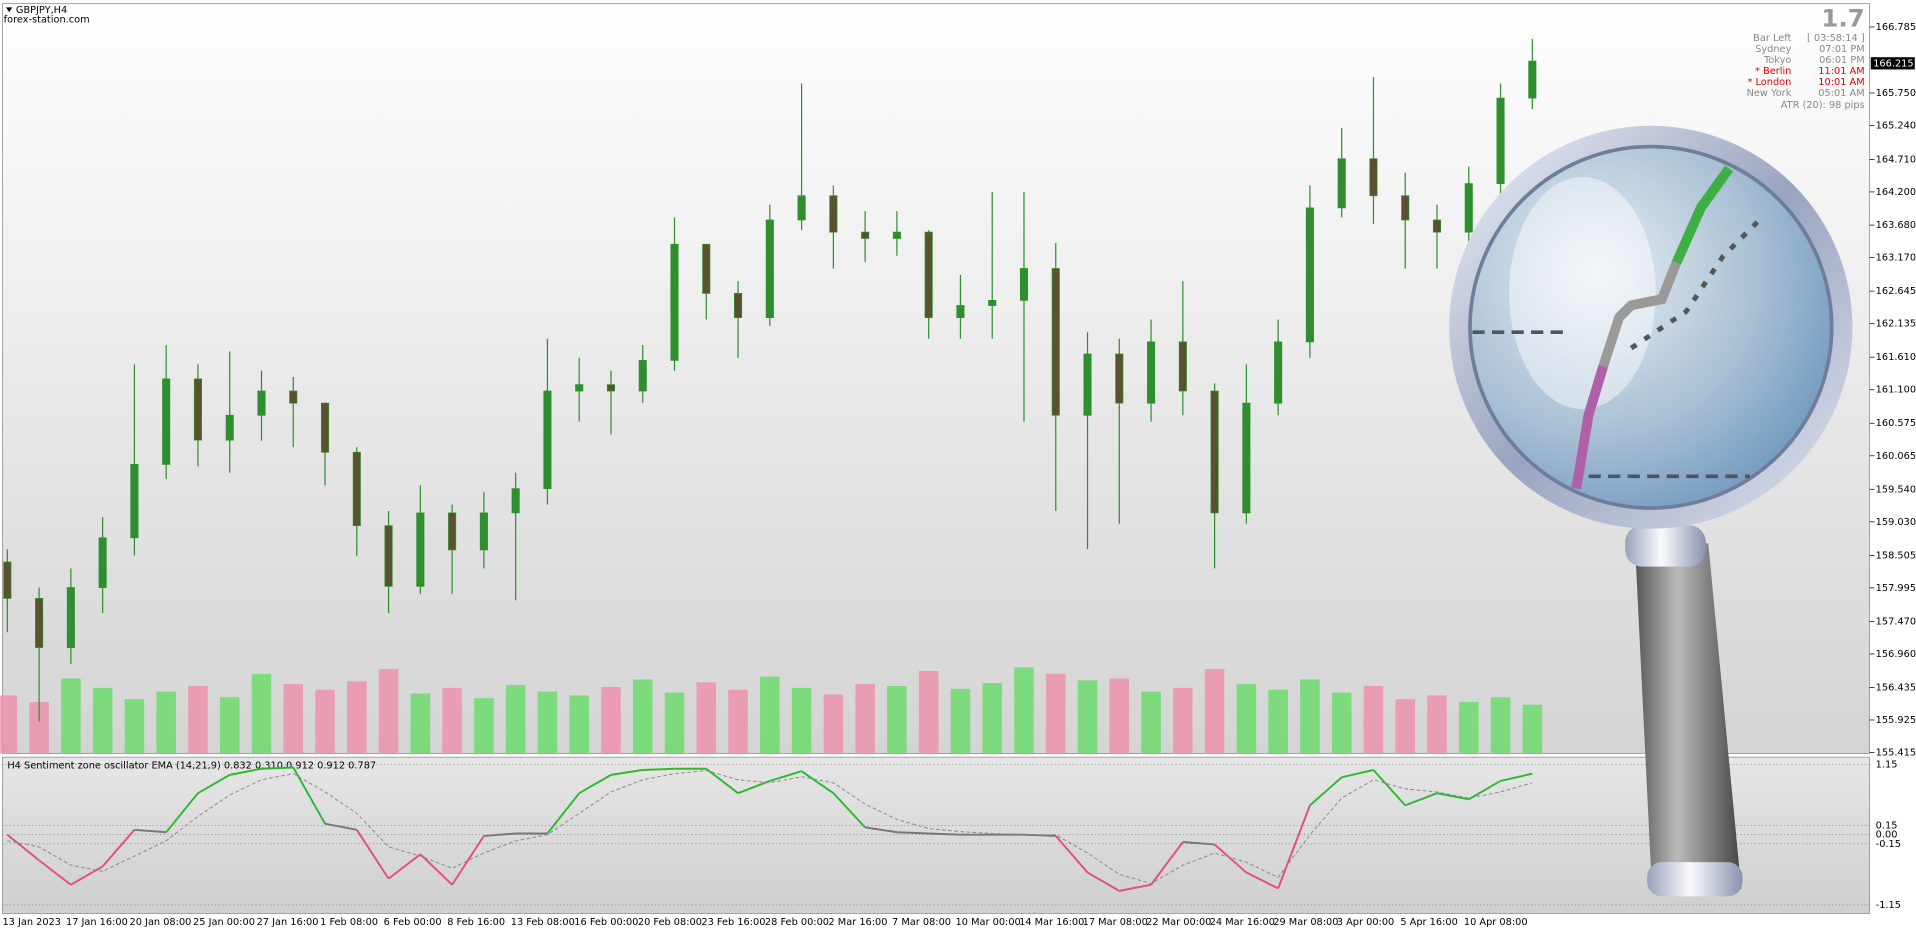 This screenshot has height=933, width=1916. I want to click on y-tick-label: 156.960, so click(1896, 654).